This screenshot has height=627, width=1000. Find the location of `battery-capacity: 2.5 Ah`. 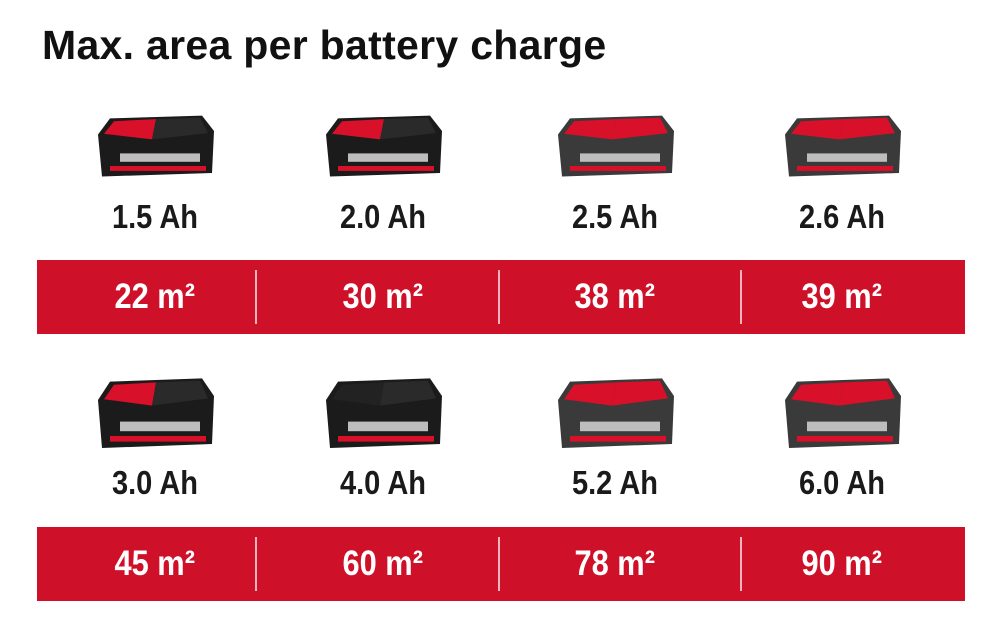

battery-capacity: 2.5 Ah is located at coordinates (615, 216).